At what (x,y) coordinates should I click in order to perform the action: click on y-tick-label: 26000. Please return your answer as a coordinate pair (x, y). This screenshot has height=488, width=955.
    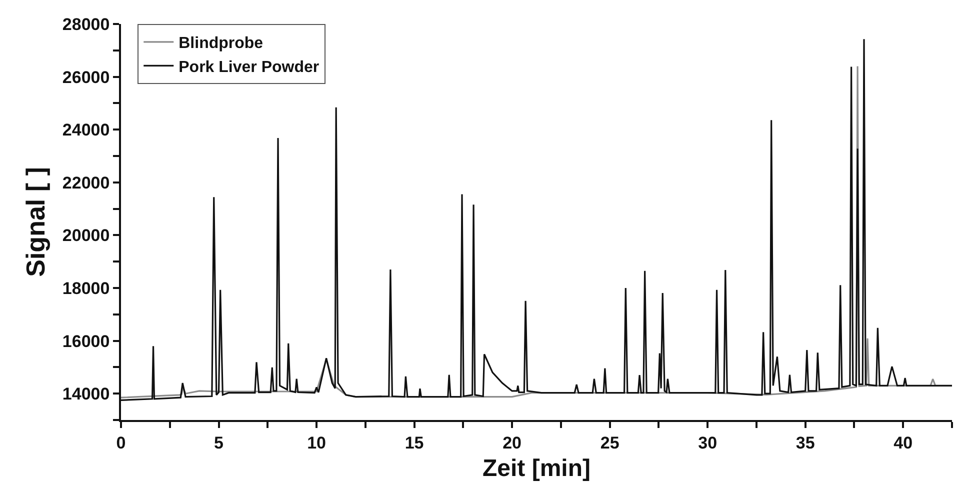
    Looking at the image, I should click on (86, 77).